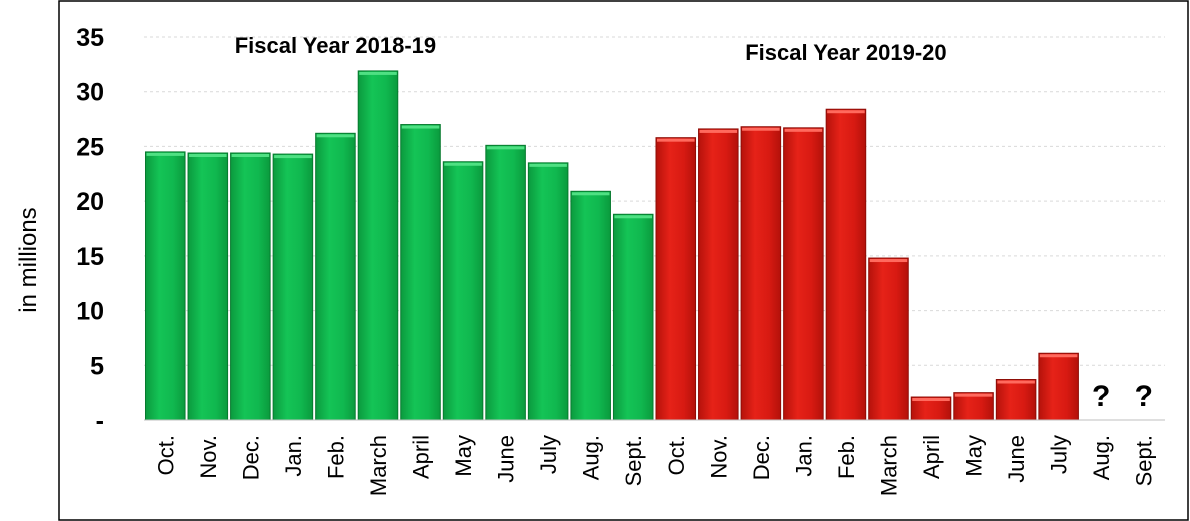 This screenshot has width=1190, height=521. I want to click on y-axis-label: in millions, so click(28, 259).